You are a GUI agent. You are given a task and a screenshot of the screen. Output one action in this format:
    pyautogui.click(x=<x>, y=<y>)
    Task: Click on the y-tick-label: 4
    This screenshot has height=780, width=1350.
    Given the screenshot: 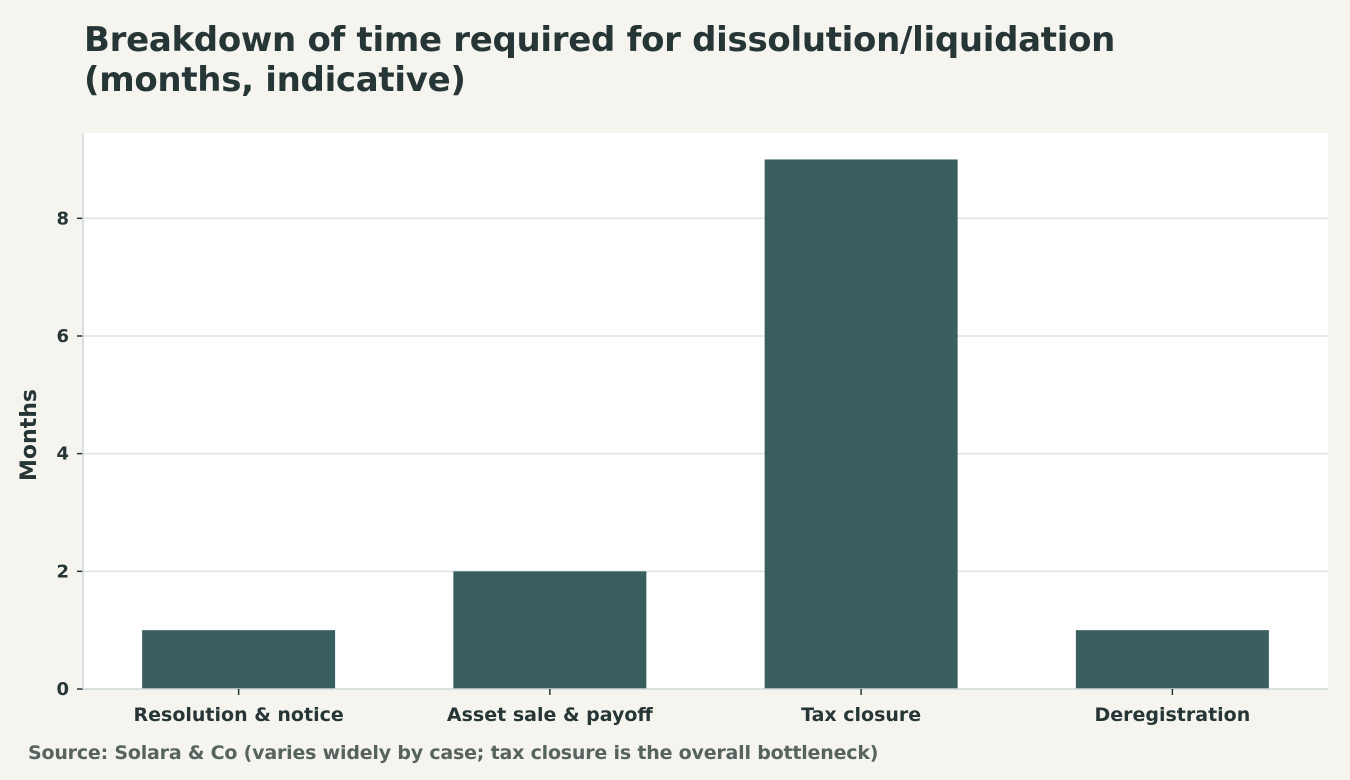 What is the action you would take?
    pyautogui.click(x=62, y=454)
    